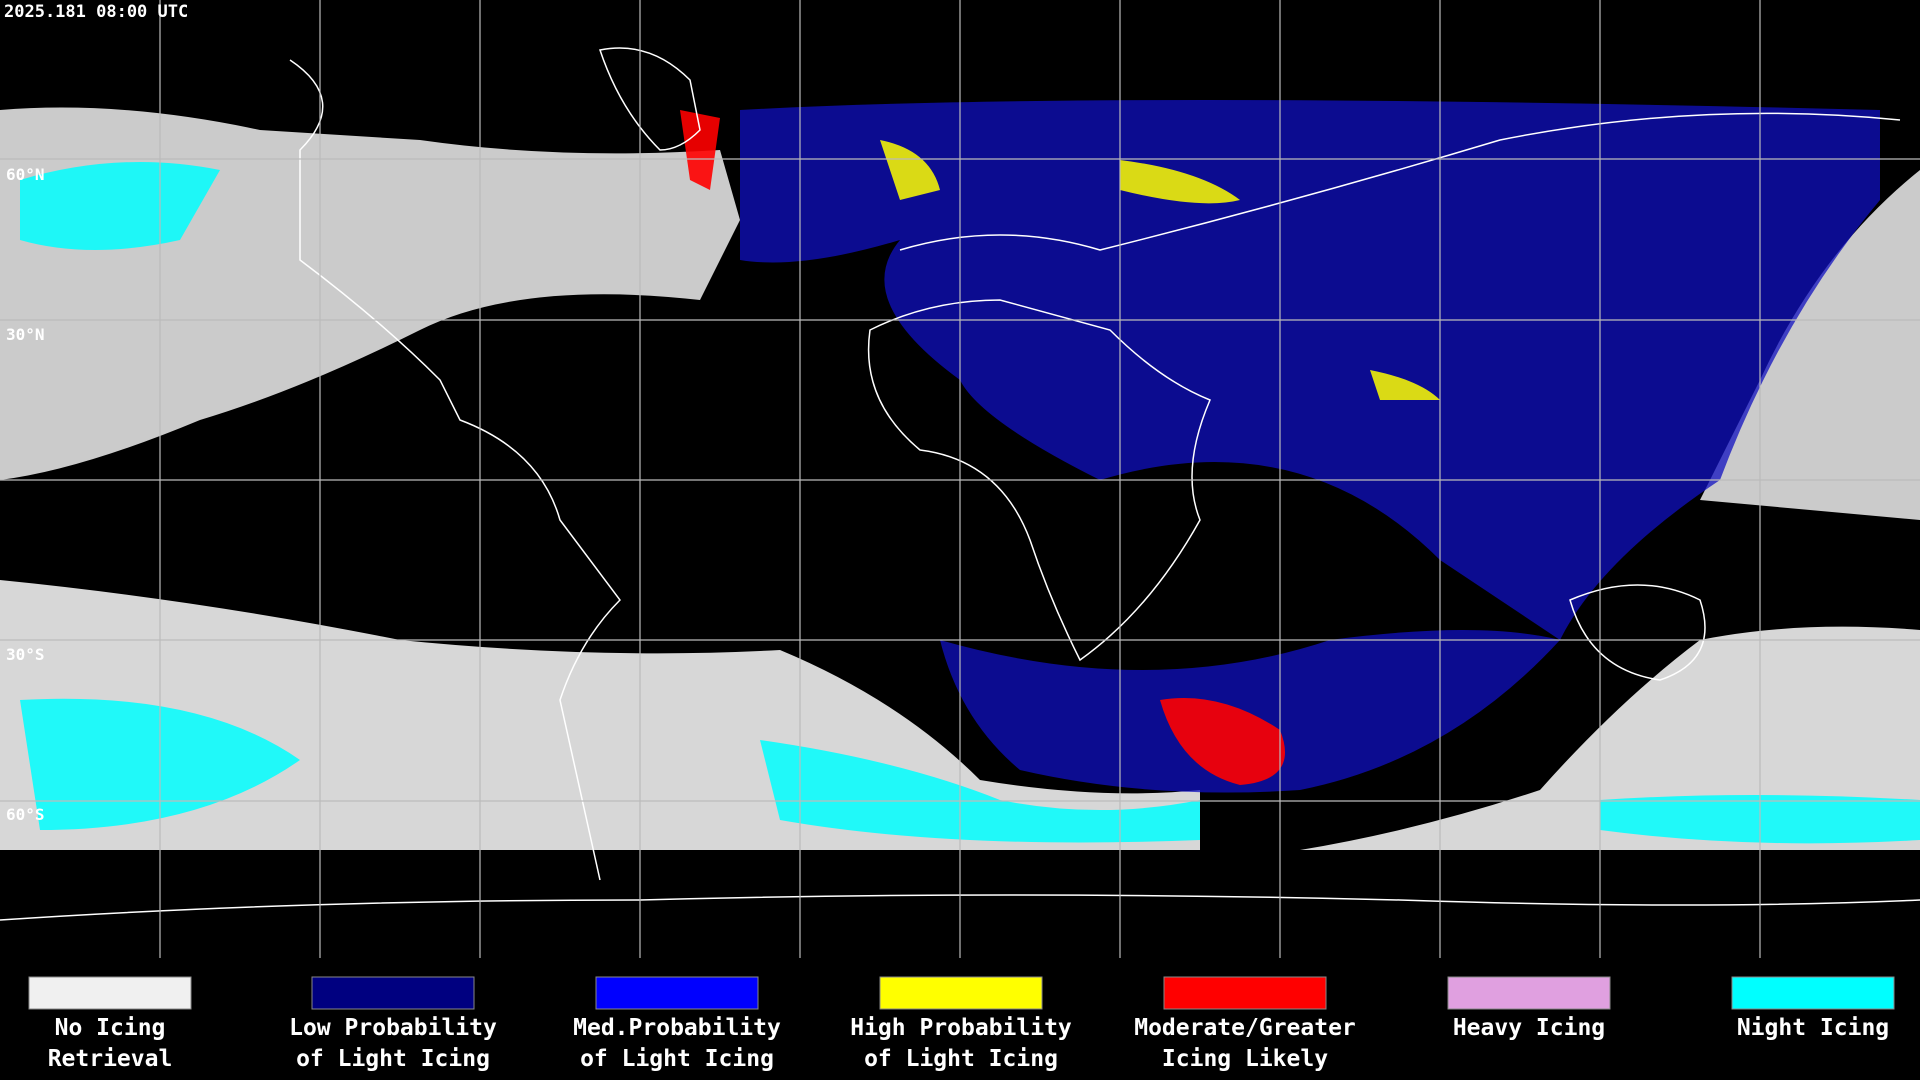 The width and height of the screenshot is (1920, 1080). What do you see at coordinates (25, 174) in the screenshot?
I see `lat-label: 60°N` at bounding box center [25, 174].